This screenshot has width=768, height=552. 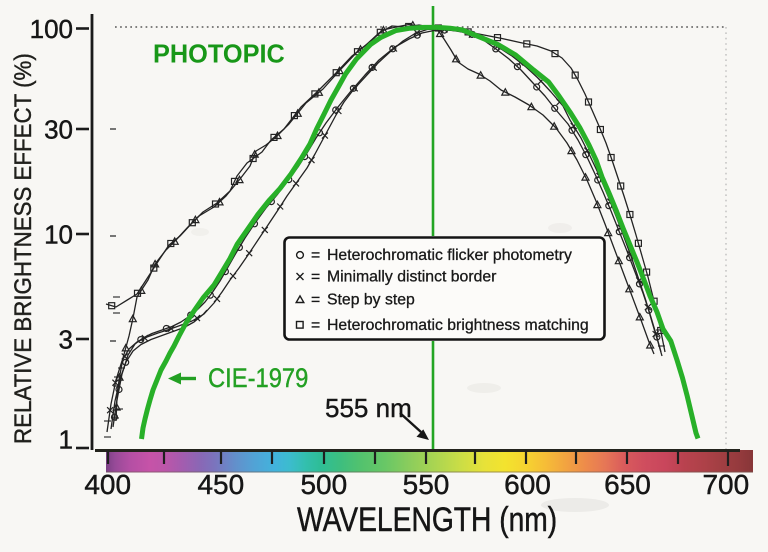 What do you see at coordinates (220, 484) in the screenshot?
I see `svg-text: 450` at bounding box center [220, 484].